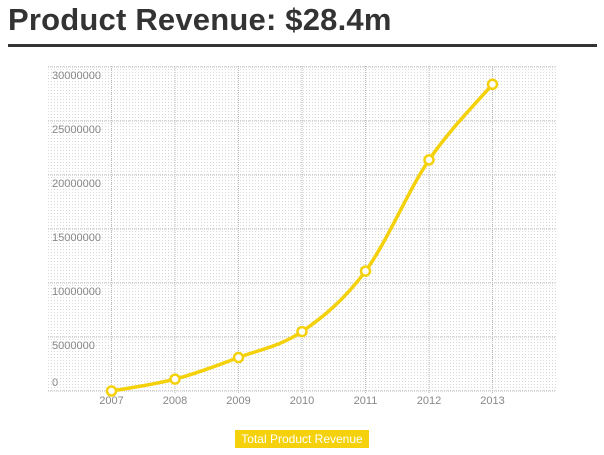 Image resolution: width=604 pixels, height=455 pixels. I want to click on y-tick-label: 5000000, so click(73, 346).